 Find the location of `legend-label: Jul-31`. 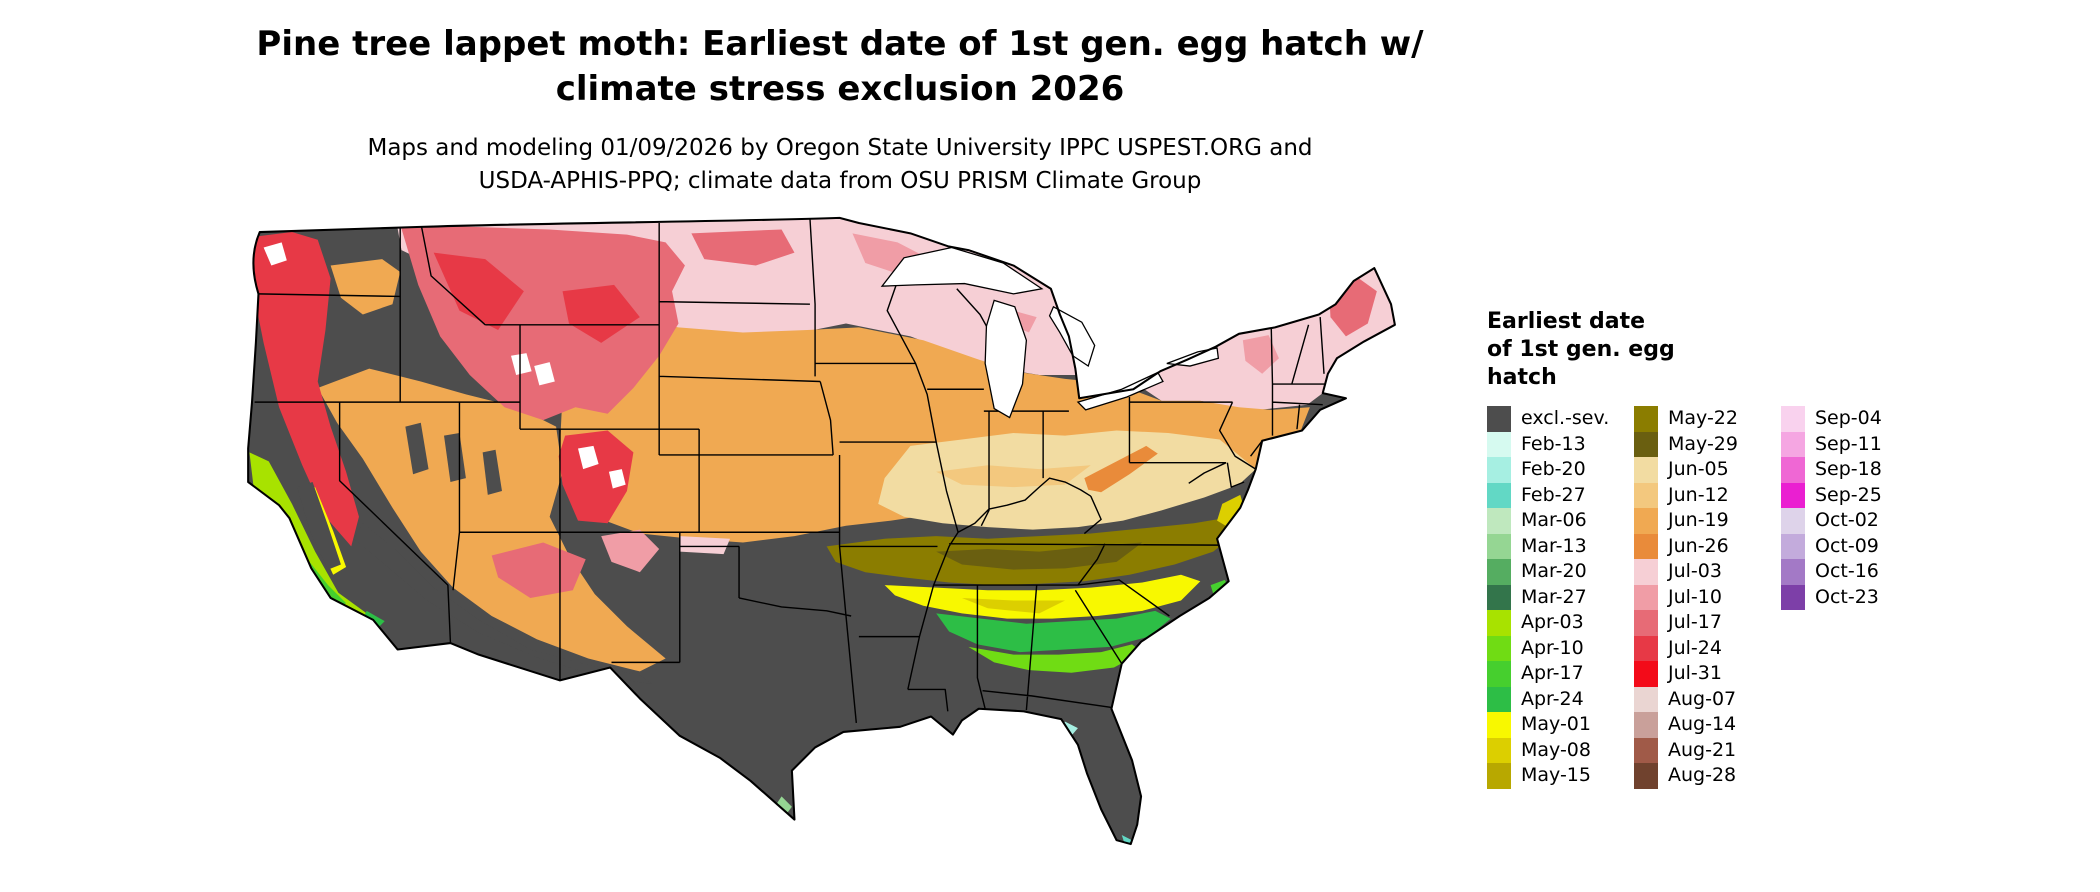

legend-label: Jul-31 is located at coordinates (1695, 673).